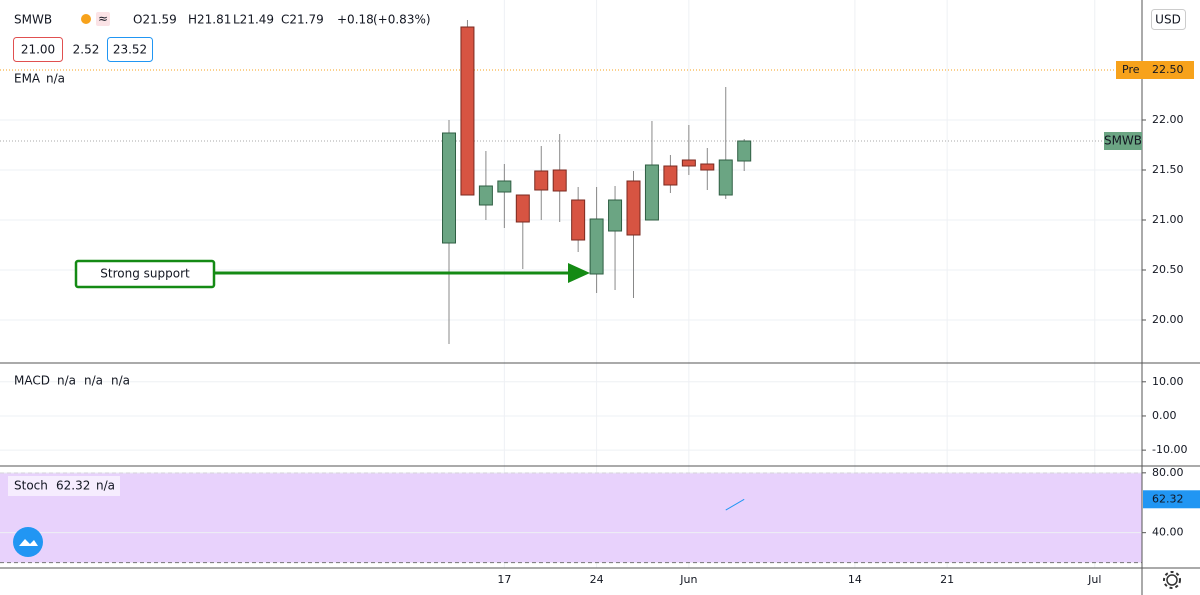 The image size is (1200, 595). Describe the element at coordinates (1168, 532) in the screenshot. I see `y-tick-label: 40.00` at that location.